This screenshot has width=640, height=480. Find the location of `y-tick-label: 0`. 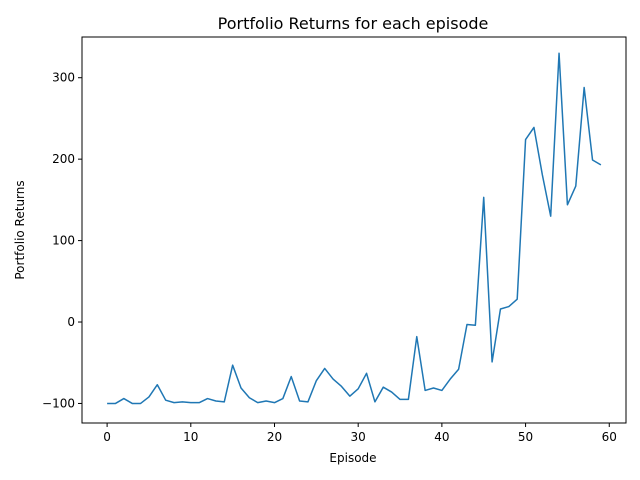

y-tick-label: 0 is located at coordinates (71, 322).